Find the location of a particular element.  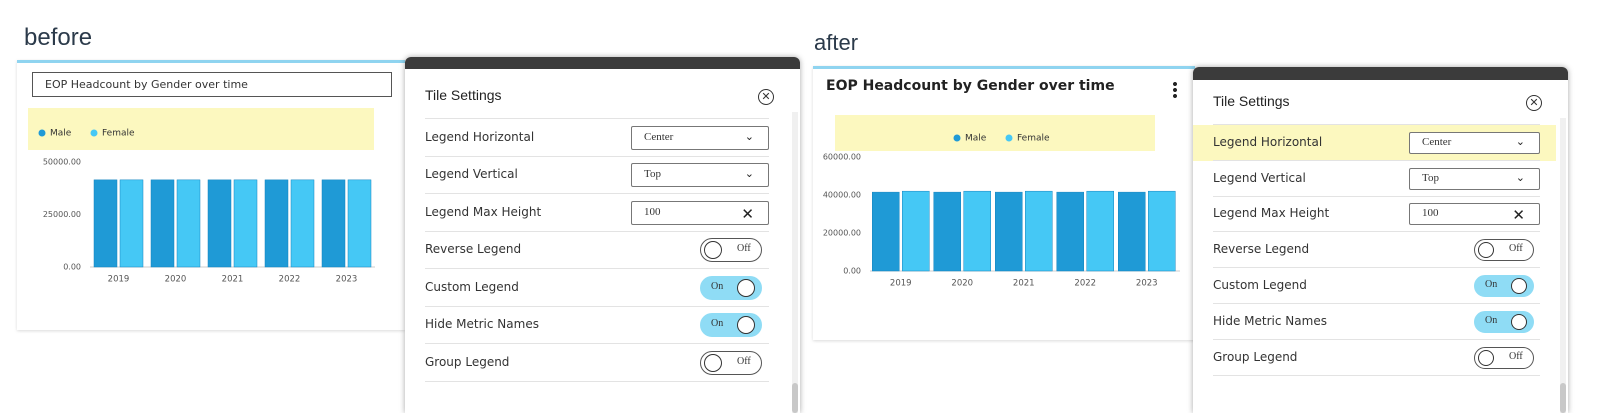

settings-row: Legend Max Height 100 ✕ is located at coordinates (596, 213).